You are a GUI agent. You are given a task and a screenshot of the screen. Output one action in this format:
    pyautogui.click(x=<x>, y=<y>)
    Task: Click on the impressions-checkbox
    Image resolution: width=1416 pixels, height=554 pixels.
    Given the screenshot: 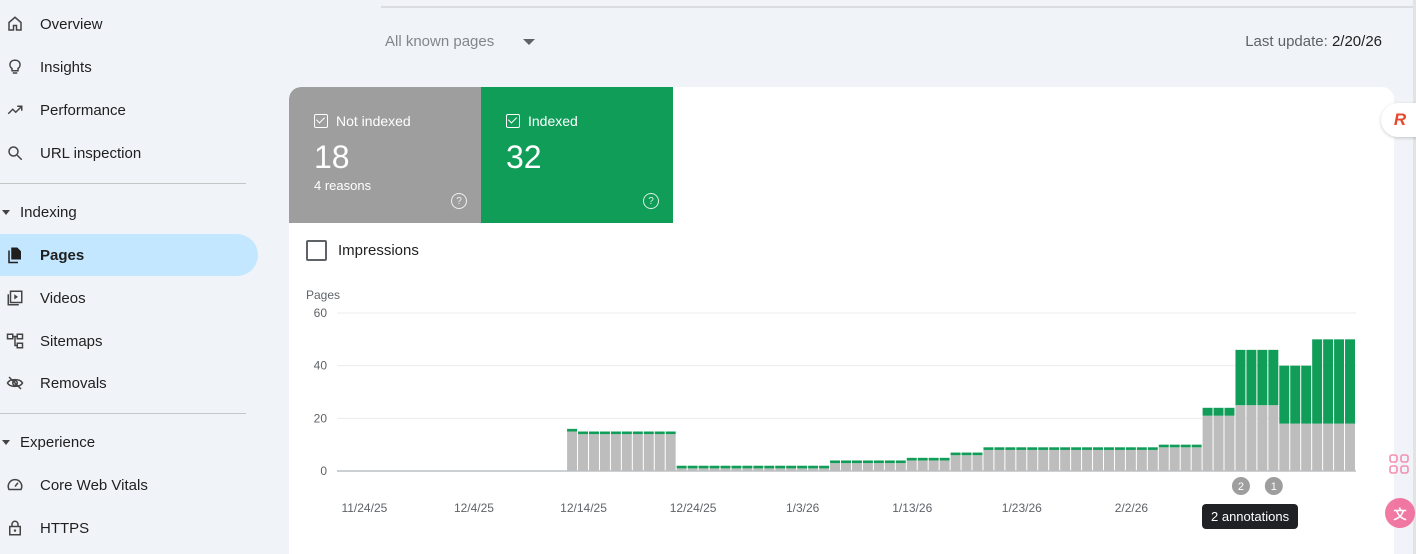 What is the action you would take?
    pyautogui.click(x=316, y=250)
    